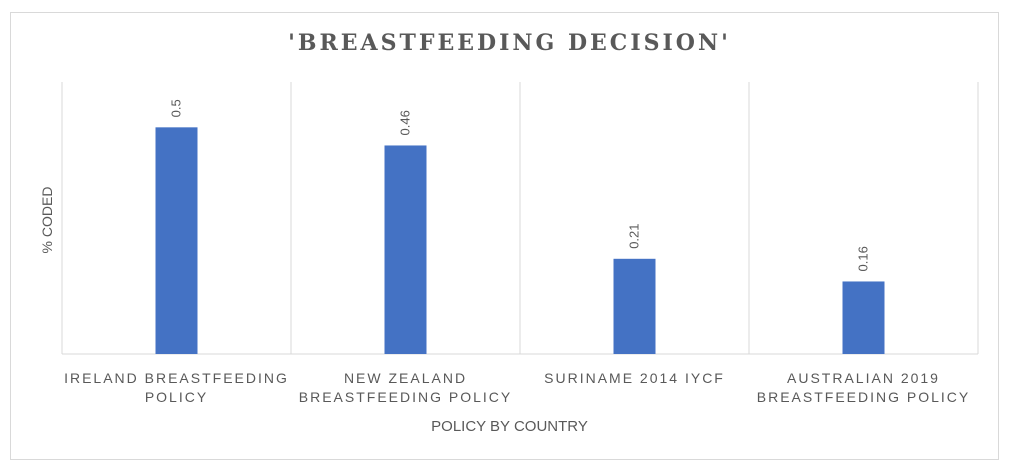 The width and height of the screenshot is (1019, 472). I want to click on category-label: IRELAND BREASTFEEDING, so click(176, 378).